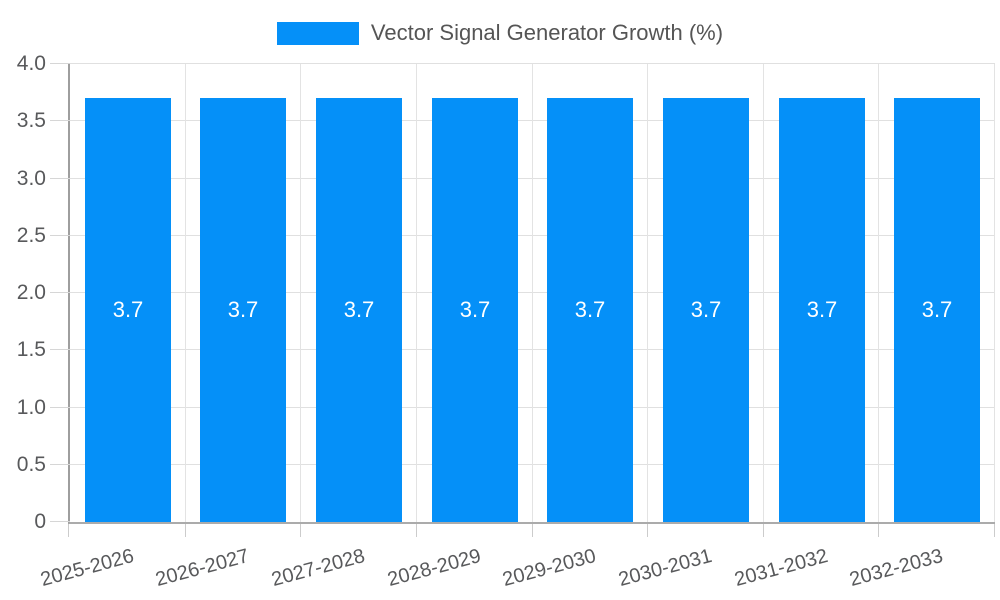  Describe the element at coordinates (896, 568) in the screenshot. I see `x-axis-category-label: 2032-2033` at that location.